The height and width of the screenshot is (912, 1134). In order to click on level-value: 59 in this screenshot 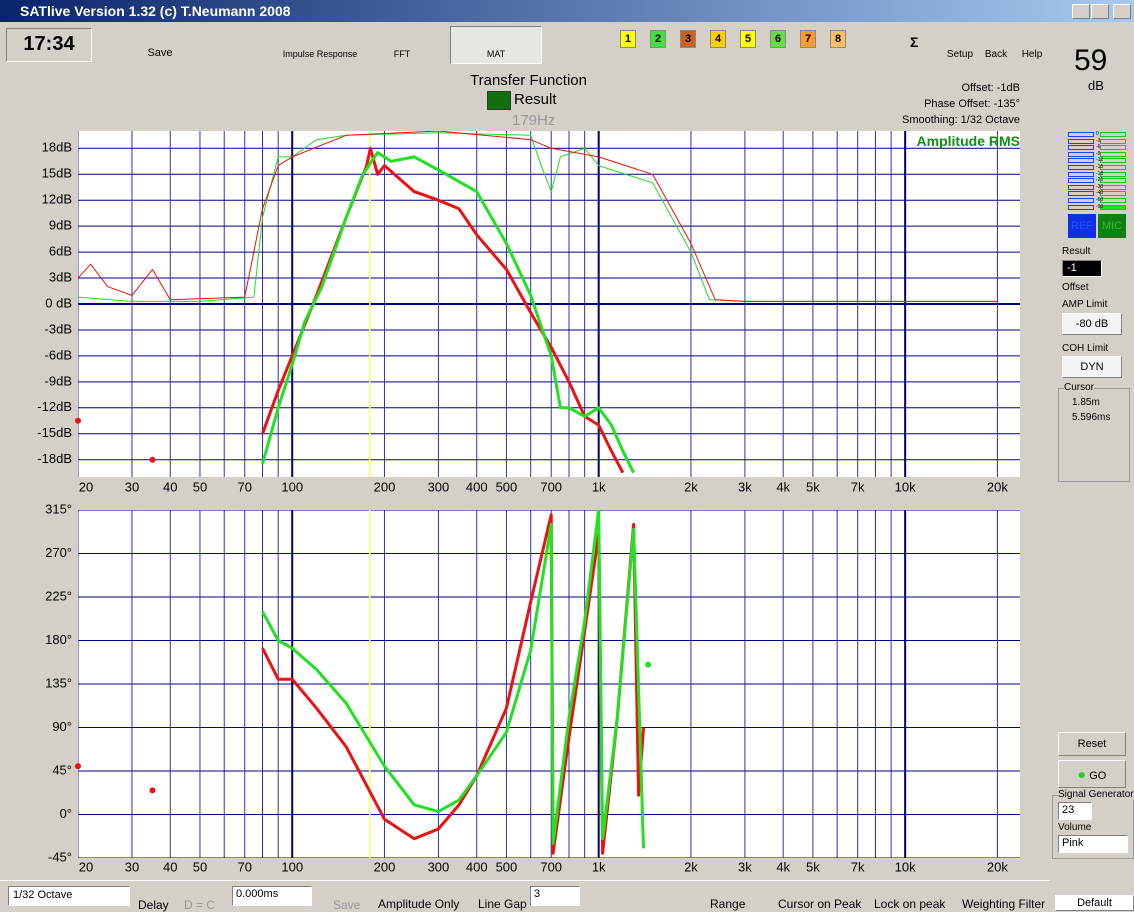, I will do `click(1091, 60)`.